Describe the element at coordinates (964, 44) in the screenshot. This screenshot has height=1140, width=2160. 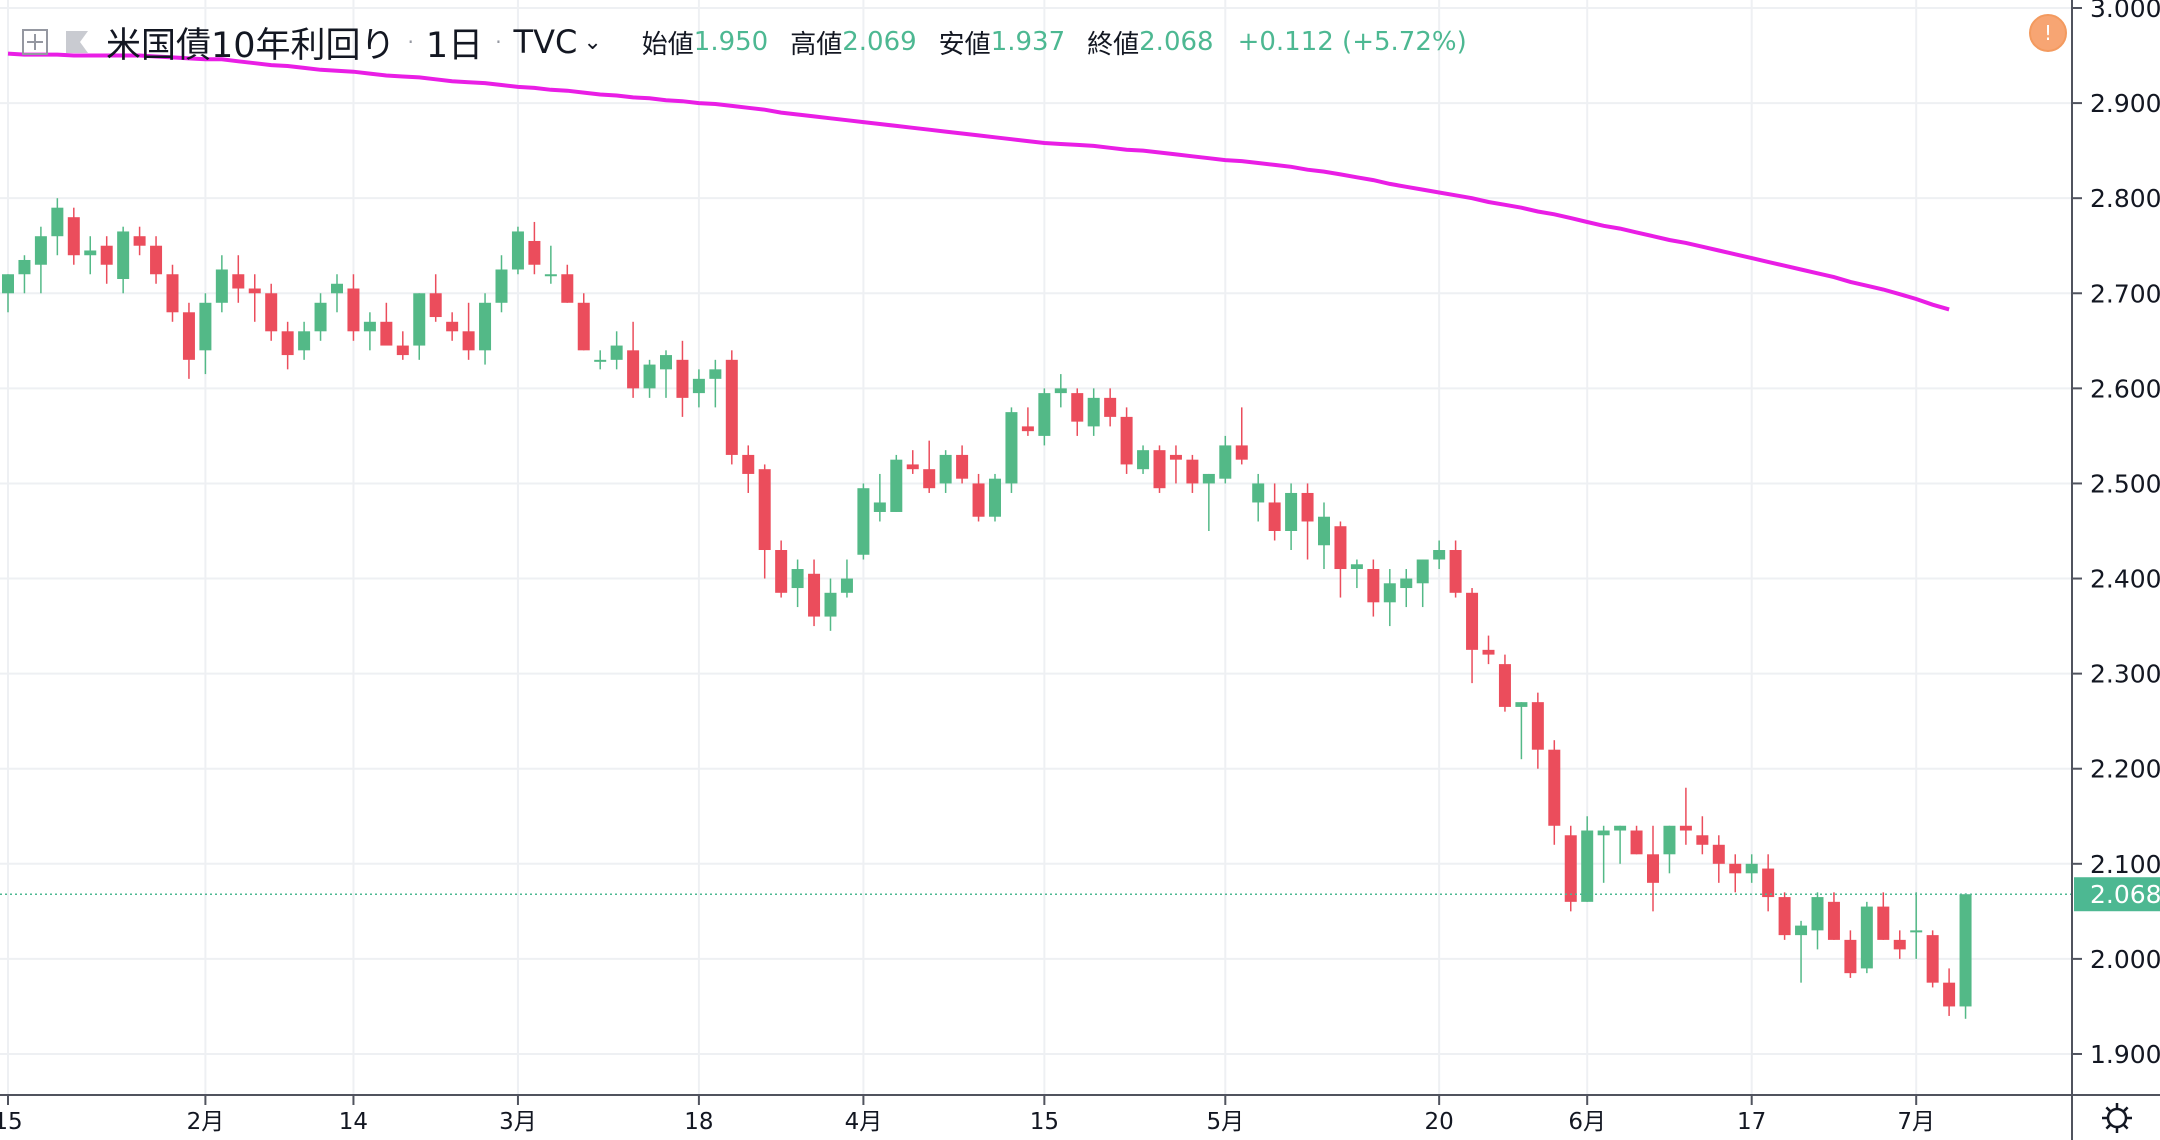
I see `low-label: 安値` at that location.